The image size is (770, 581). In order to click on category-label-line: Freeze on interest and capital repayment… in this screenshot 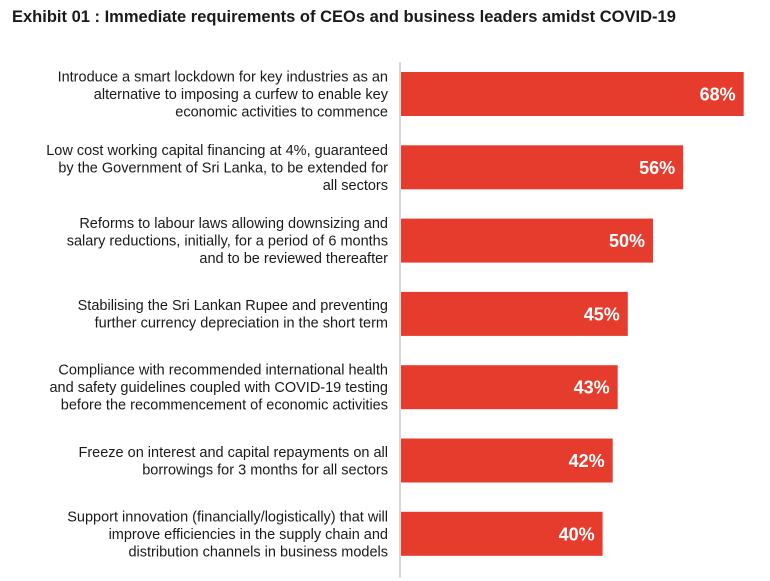, I will do `click(233, 453)`.